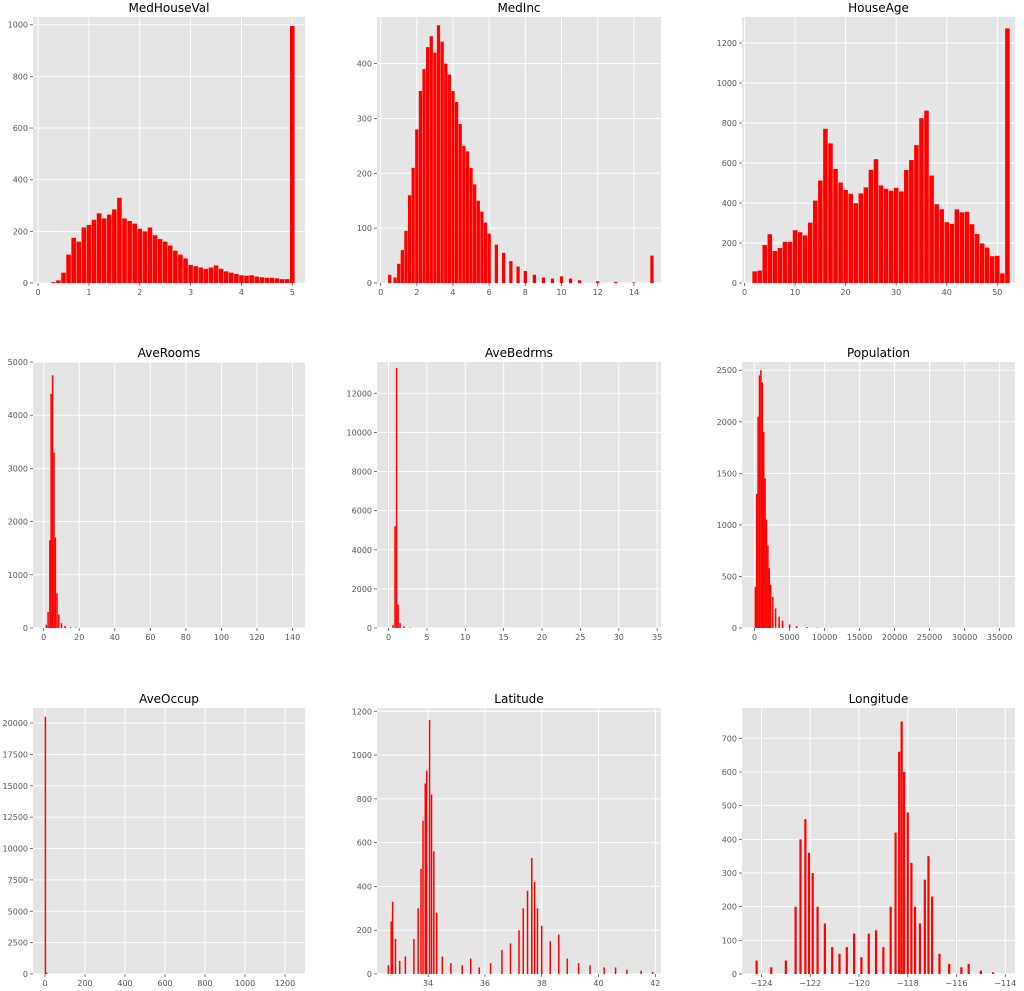 This screenshot has width=1024, height=991. I want to click on x-tick-label: 14, so click(634, 292).